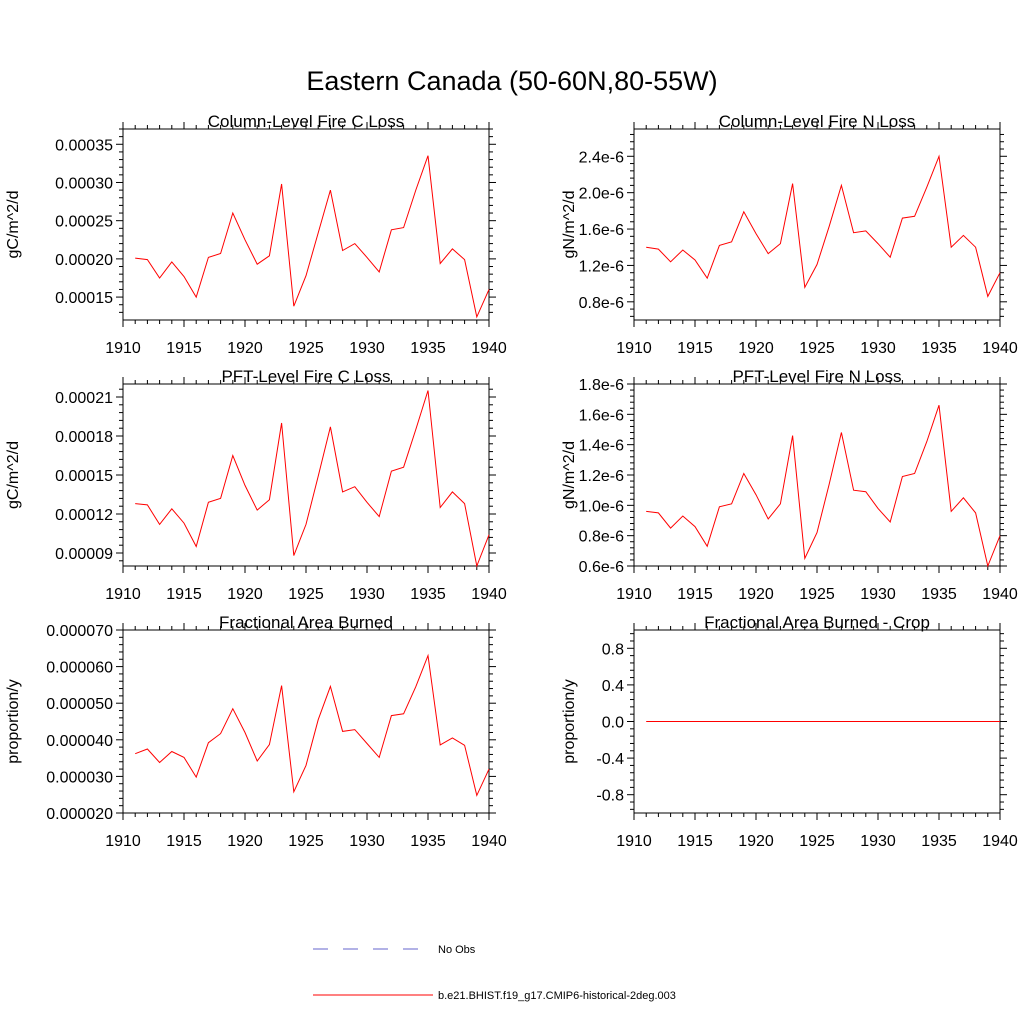  What do you see at coordinates (816, 376) in the screenshot?
I see `panel-title: PFT-Level Fire N Loss` at bounding box center [816, 376].